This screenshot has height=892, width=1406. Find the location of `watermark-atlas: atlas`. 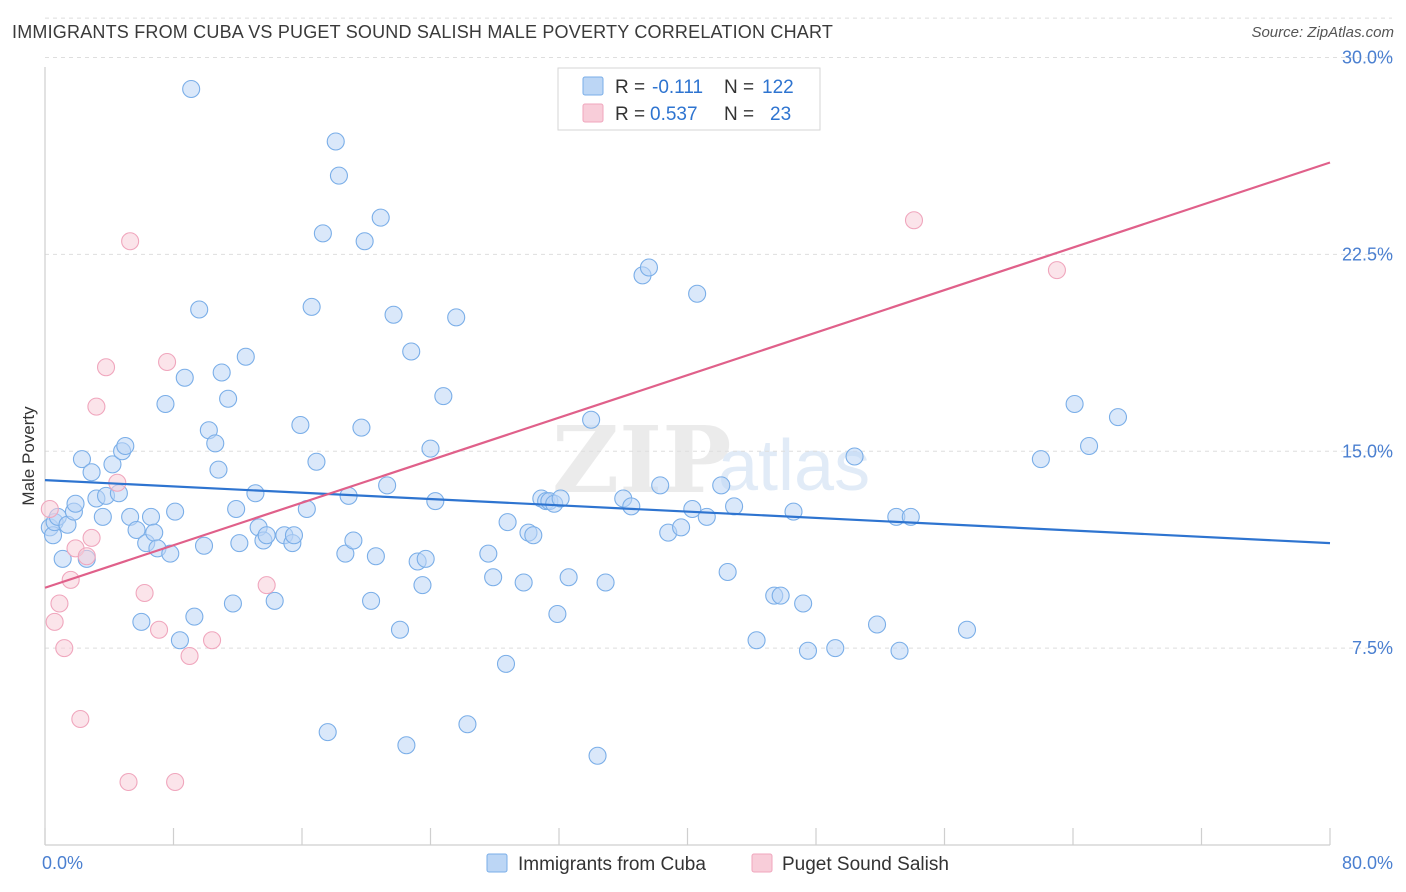

watermark-atlas: atlas is located at coordinates (794, 466).